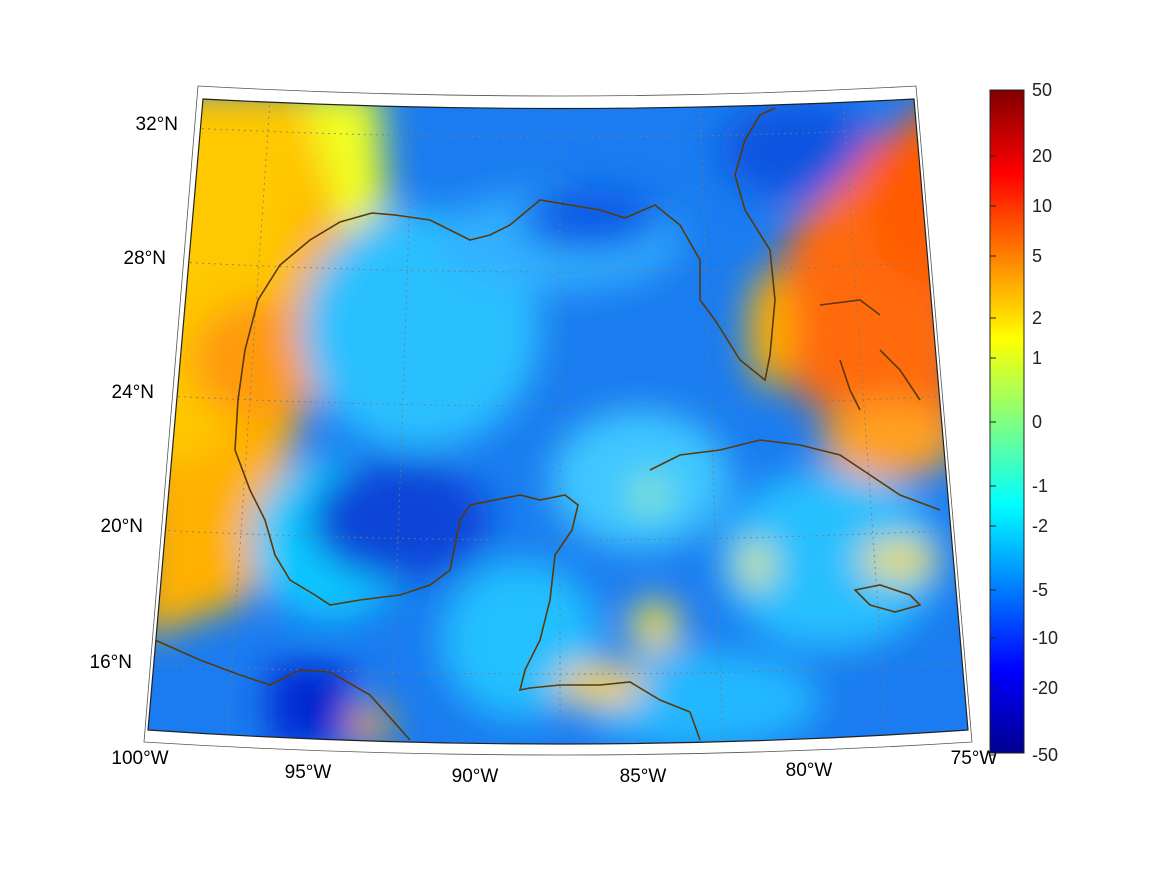 Image resolution: width=1167 pixels, height=875 pixels. Describe the element at coordinates (1045, 638) in the screenshot. I see `colorbar-tick-label: -10` at that location.